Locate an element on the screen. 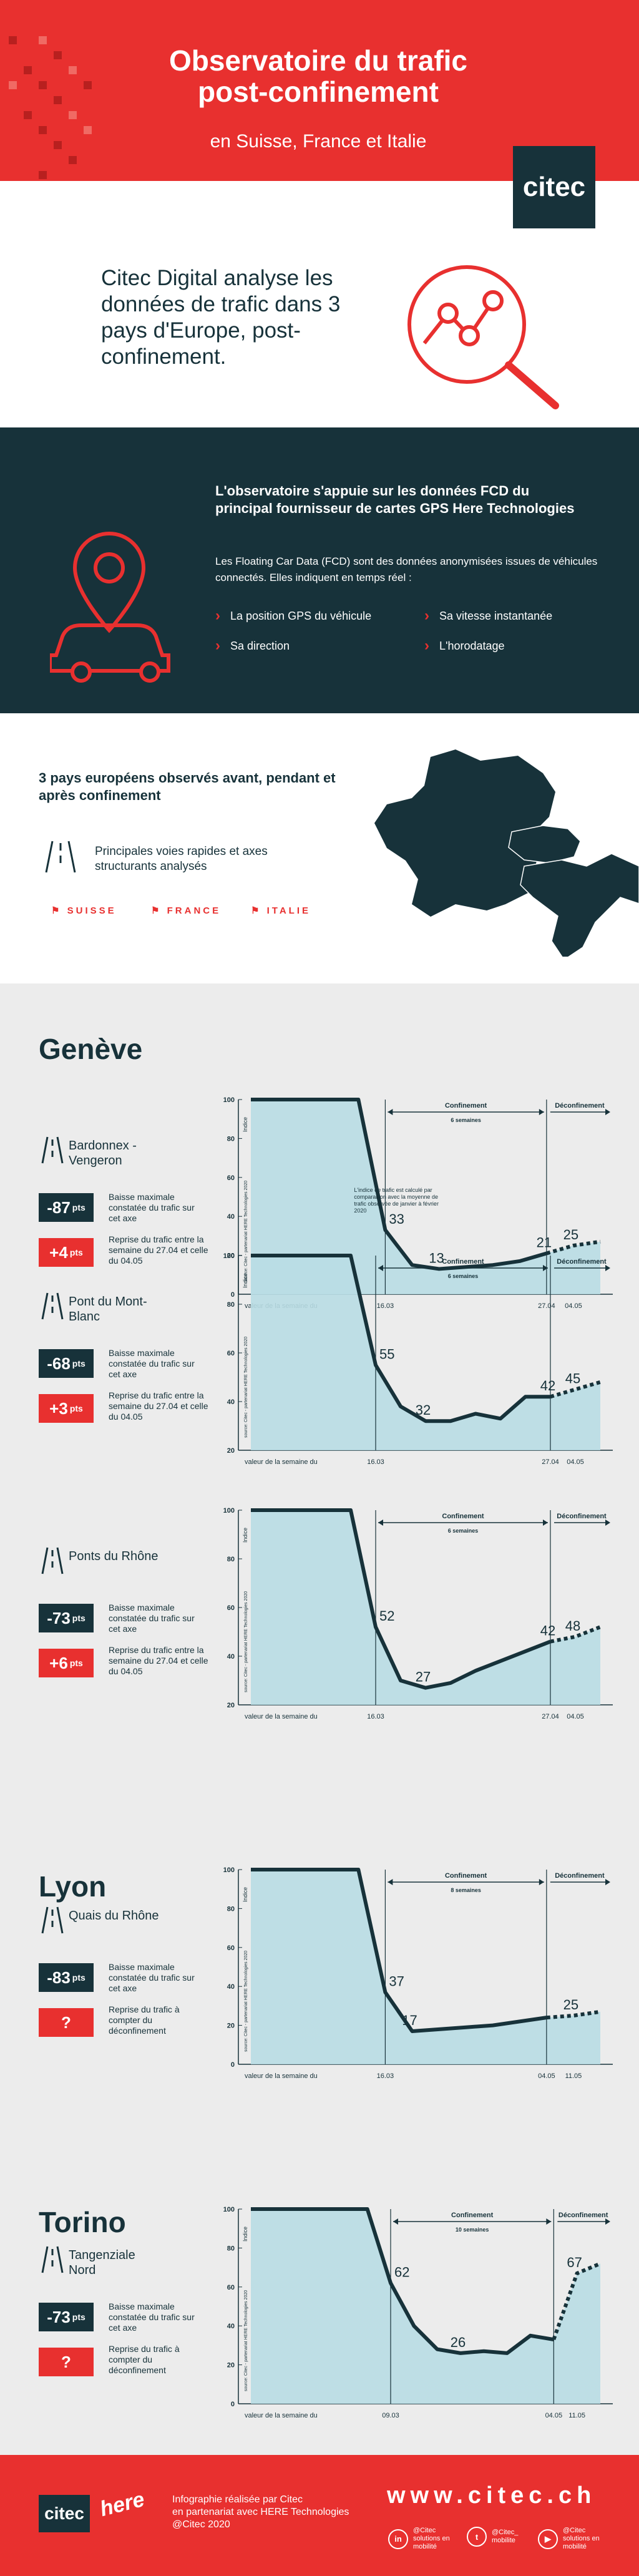  data-label: 32 is located at coordinates (423, 1410).